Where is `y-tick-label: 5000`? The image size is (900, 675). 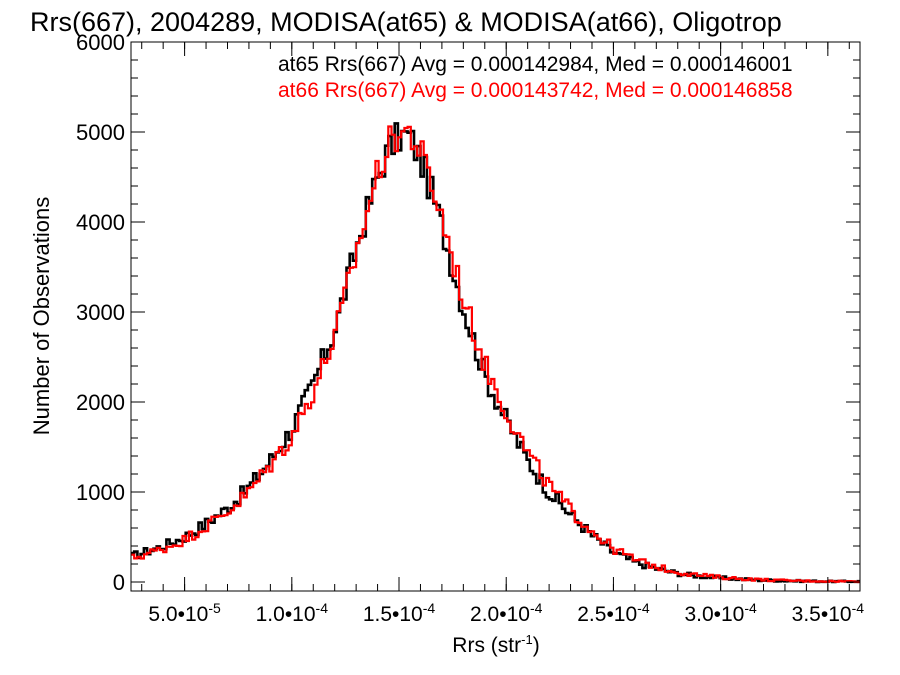
y-tick-label: 5000 is located at coordinates (100, 132).